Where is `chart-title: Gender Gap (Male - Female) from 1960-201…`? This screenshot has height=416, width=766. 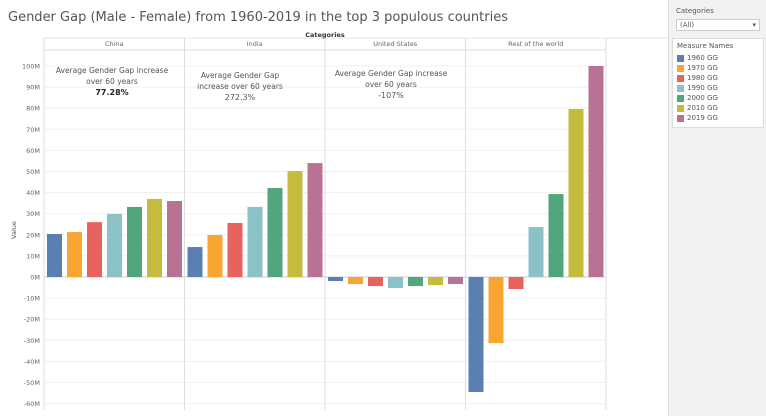 chart-title: Gender Gap (Male - Female) from 1960-201… is located at coordinates (258, 17).